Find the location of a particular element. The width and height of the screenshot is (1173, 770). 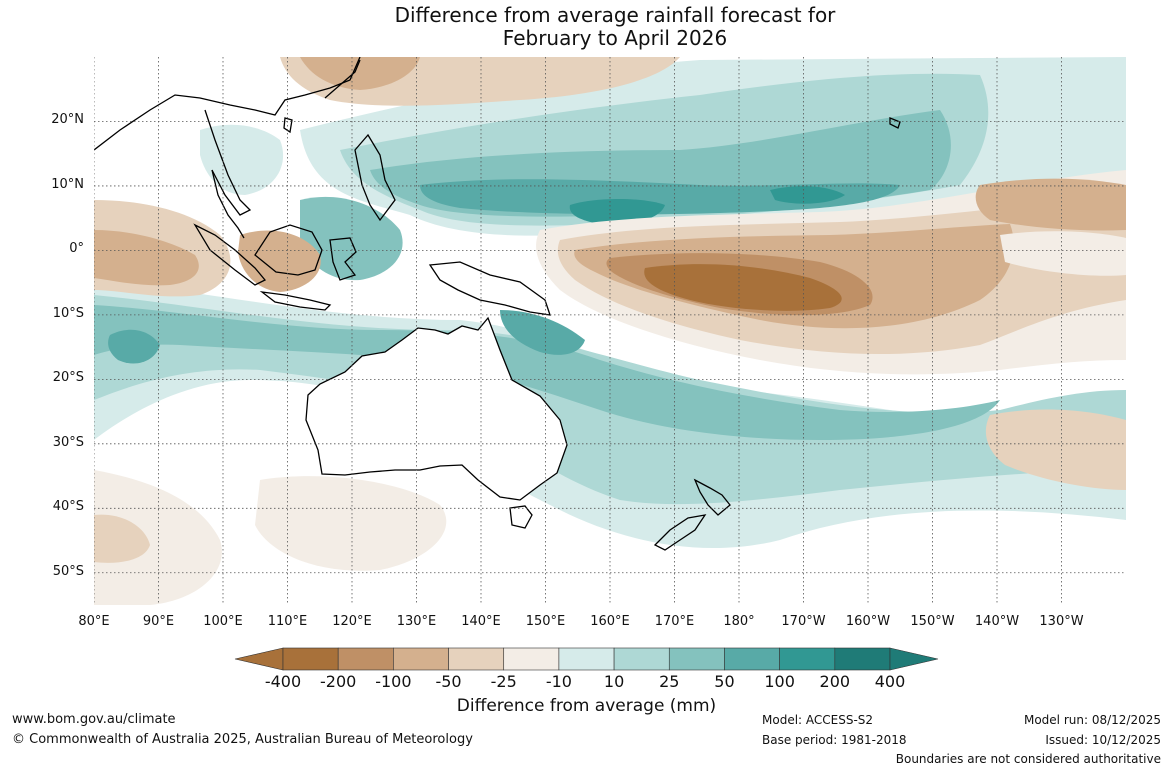

latitude-label: 10°N is located at coordinates (67, 184).